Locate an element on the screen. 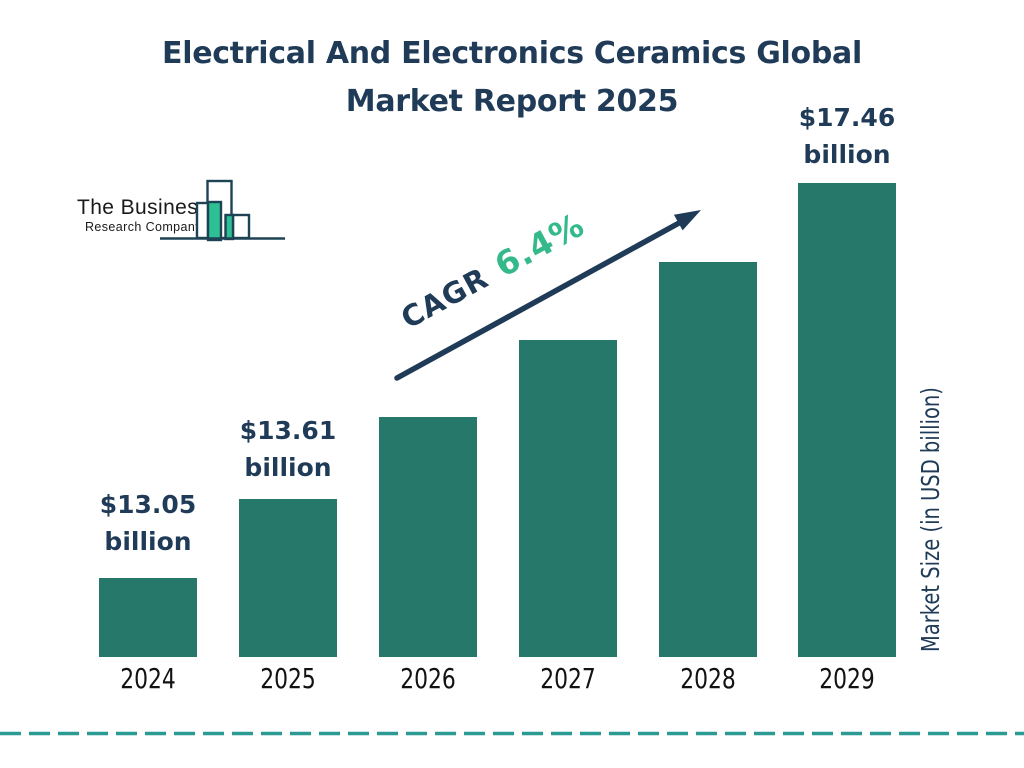 The height and width of the screenshot is (768, 1024). value-amount: $17.46 is located at coordinates (847, 117).